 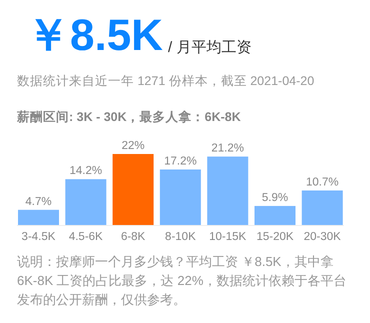 What do you see at coordinates (180, 161) in the screenshot?
I see `data-label: 17.2%` at bounding box center [180, 161].